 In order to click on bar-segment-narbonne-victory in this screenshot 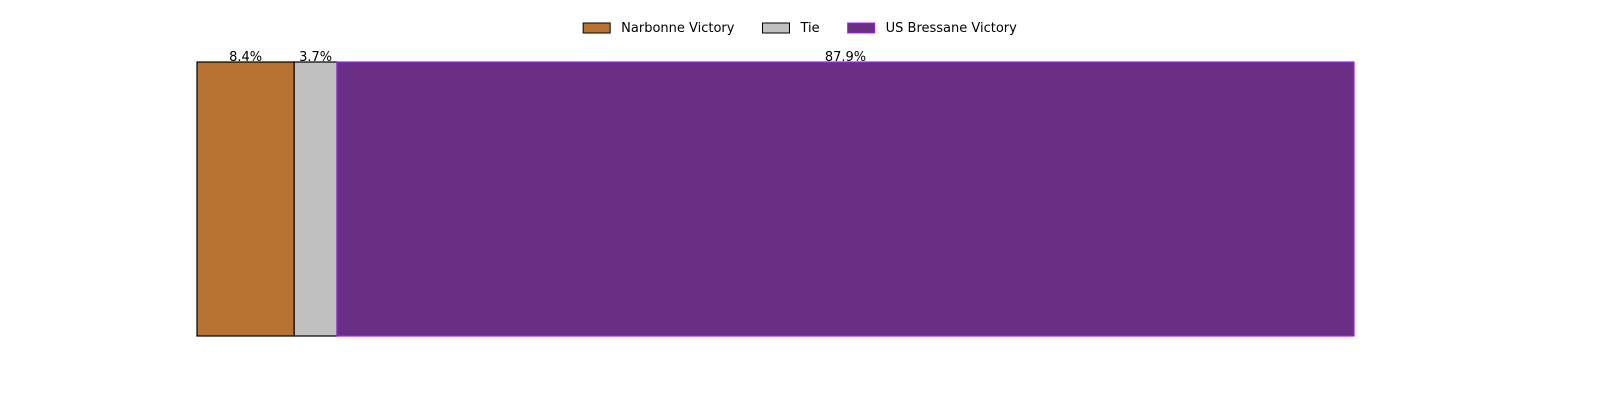, I will do `click(245, 199)`.